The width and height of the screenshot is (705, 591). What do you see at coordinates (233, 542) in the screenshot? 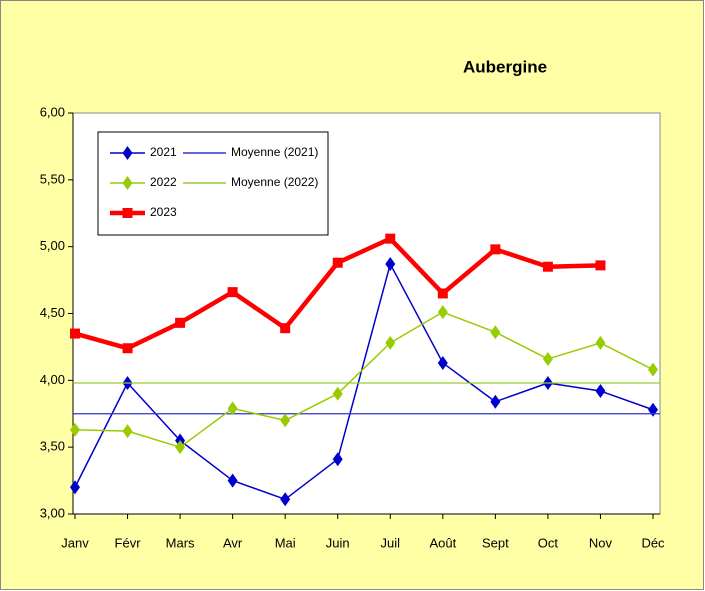
I see `x-tick-label: Avr` at bounding box center [233, 542].